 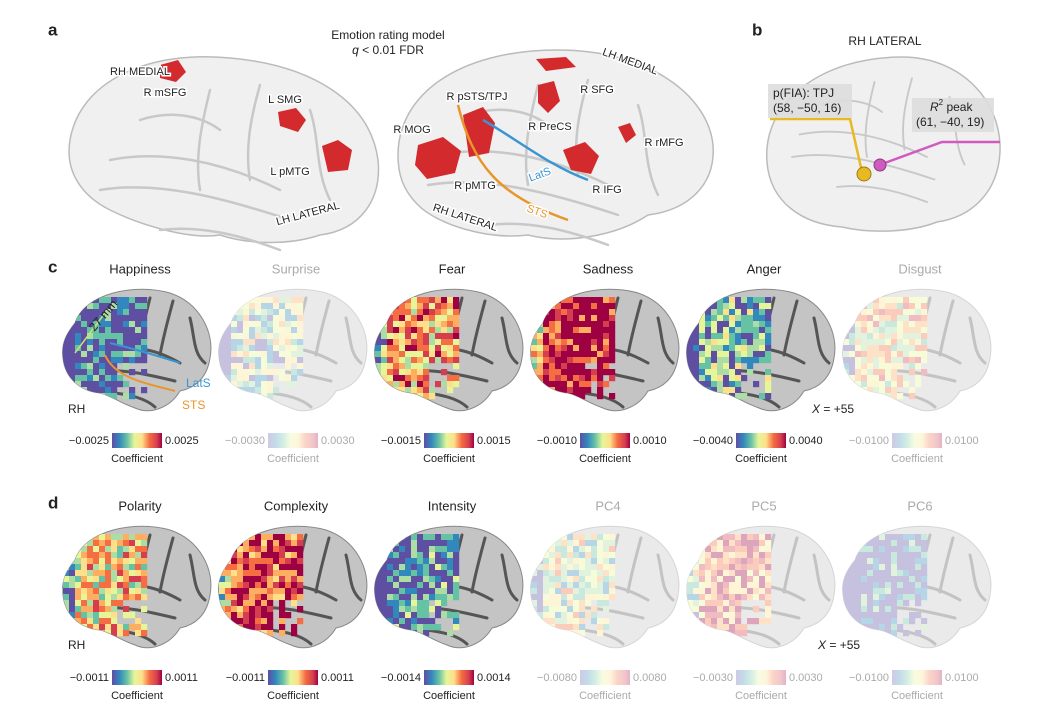 What do you see at coordinates (449, 587) in the screenshot?
I see `brain-map` at bounding box center [449, 587].